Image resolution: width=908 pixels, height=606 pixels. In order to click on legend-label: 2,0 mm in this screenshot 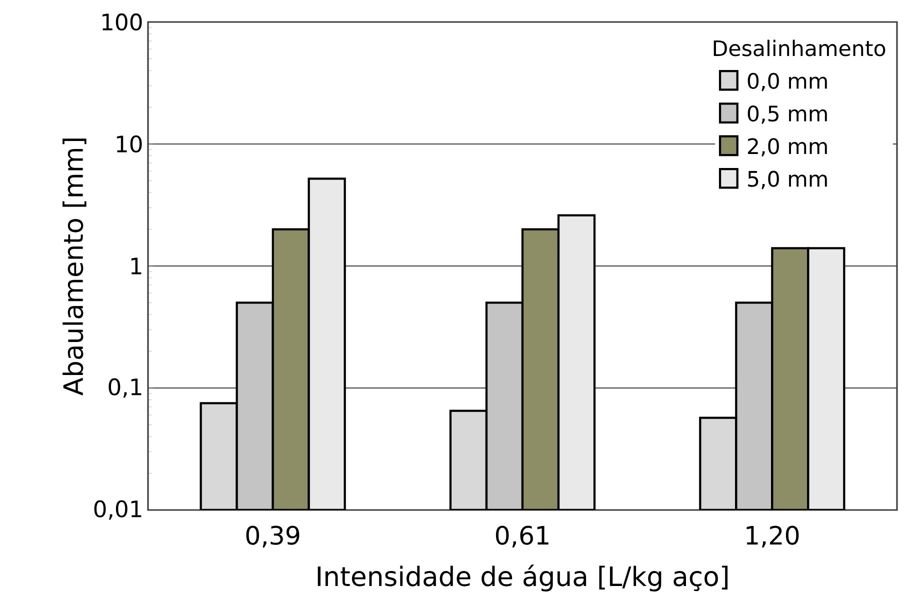, I will do `click(787, 147)`.